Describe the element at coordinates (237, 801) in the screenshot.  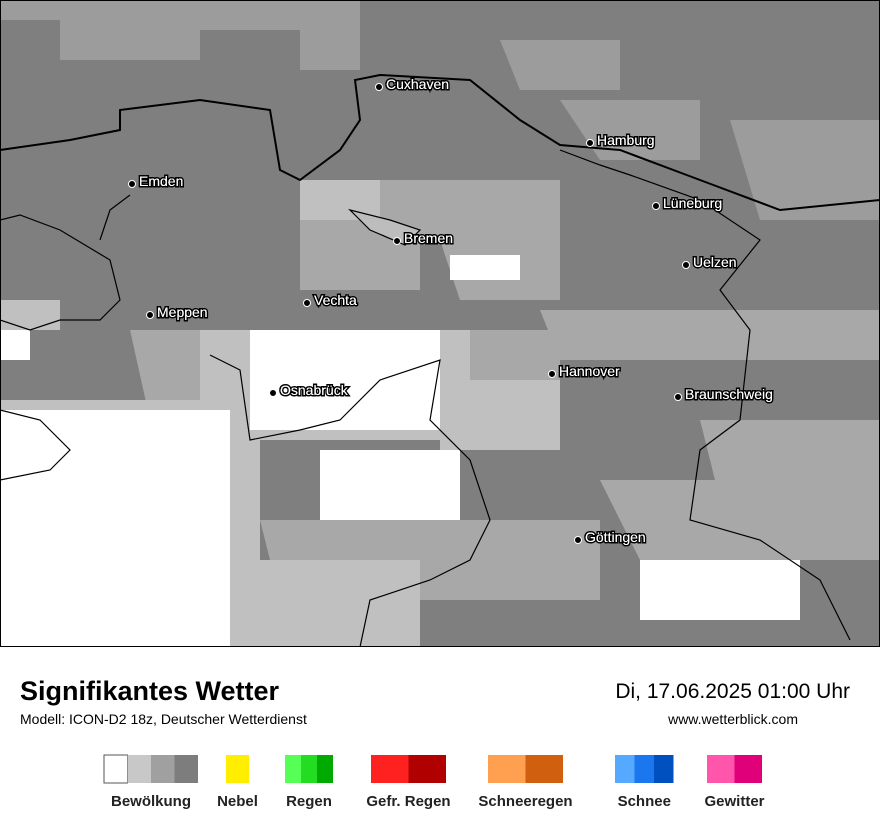
I see `legend-label: Nebel` at that location.